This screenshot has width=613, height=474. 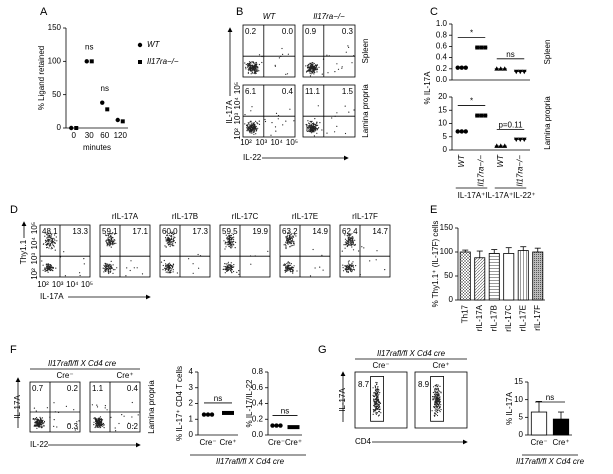 What do you see at coordinates (237, 88) in the screenshot?
I see `axis-tick-label: 10⁵` at bounding box center [237, 88].